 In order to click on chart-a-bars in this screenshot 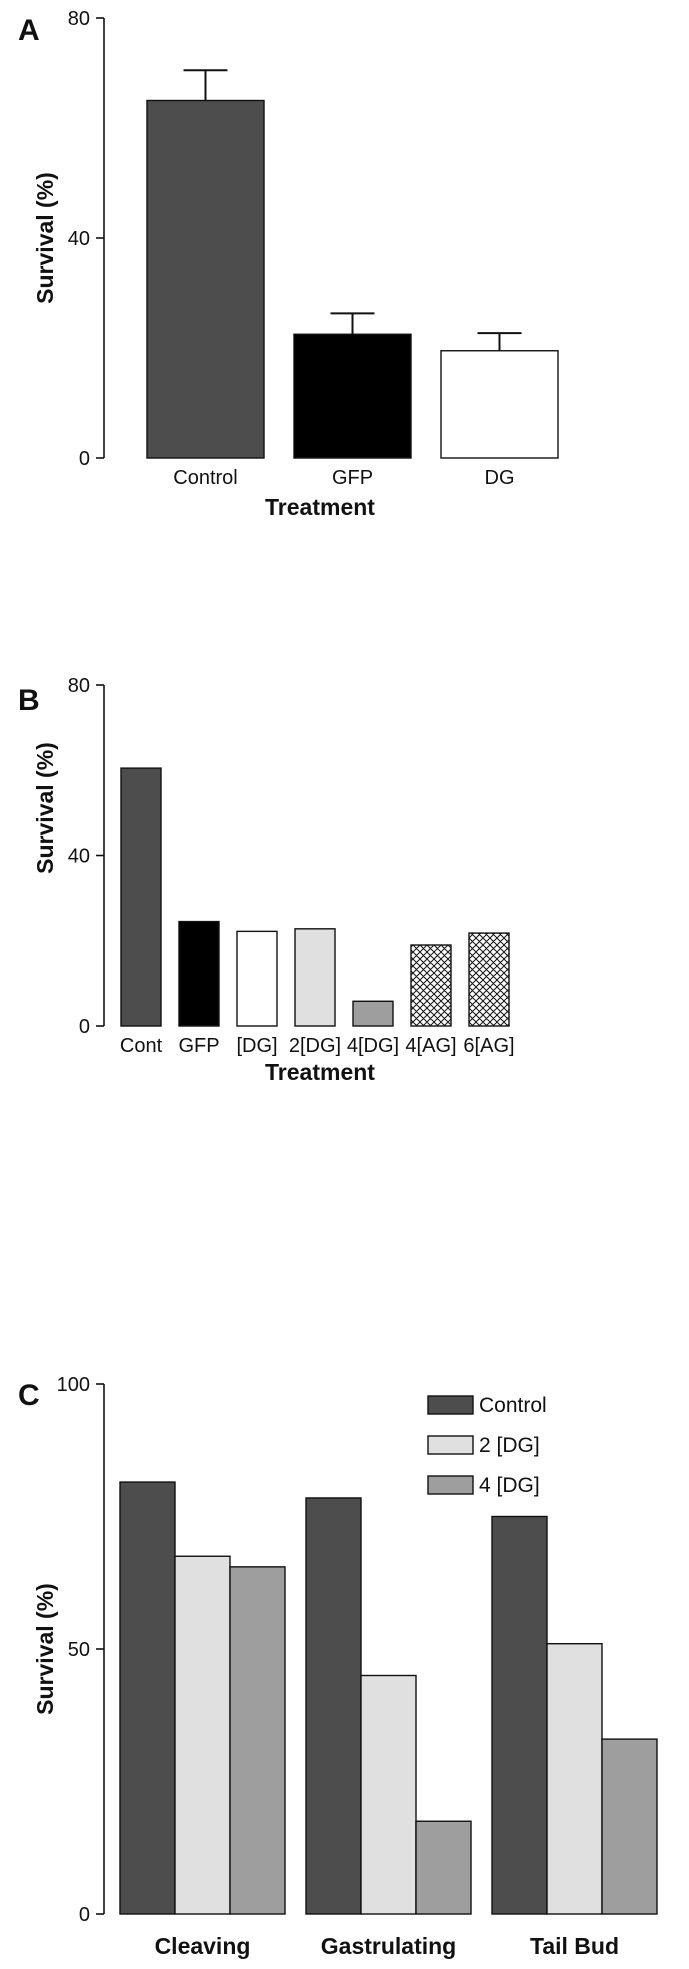, I will do `click(352, 264)`.